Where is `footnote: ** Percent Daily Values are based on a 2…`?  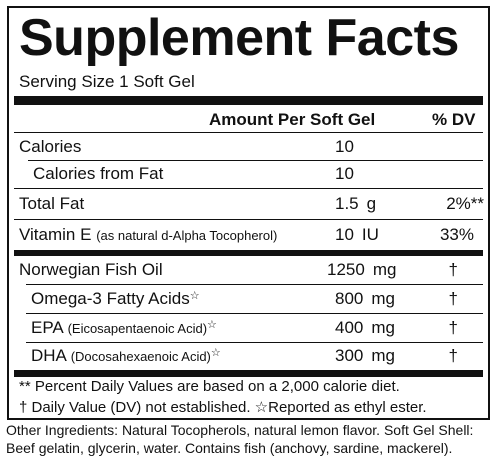 footnote: ** Percent Daily Values are based on a 2… is located at coordinates (209, 386).